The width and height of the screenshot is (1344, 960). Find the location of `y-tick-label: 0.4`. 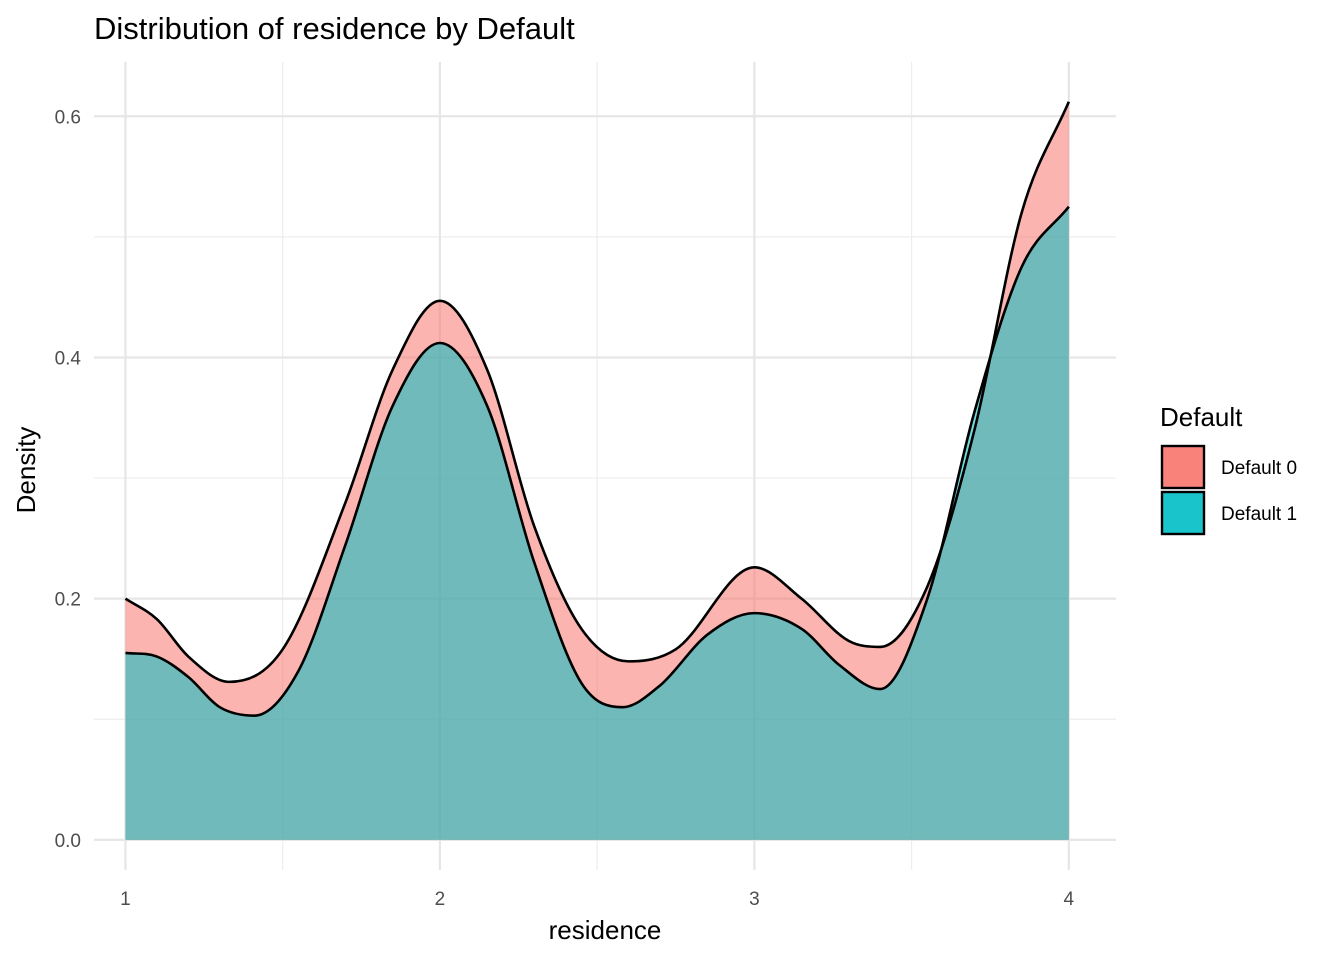

y-tick-label: 0.4 is located at coordinates (68, 358).